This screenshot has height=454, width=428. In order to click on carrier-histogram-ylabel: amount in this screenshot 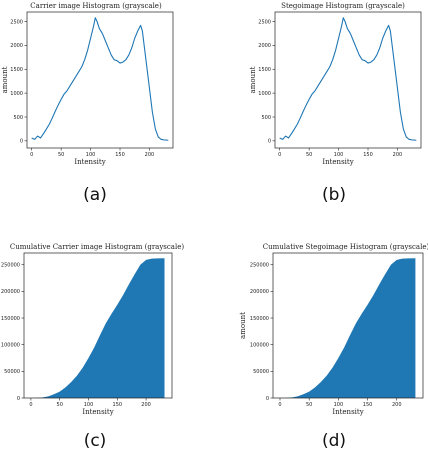, I will do `click(5, 79)`.